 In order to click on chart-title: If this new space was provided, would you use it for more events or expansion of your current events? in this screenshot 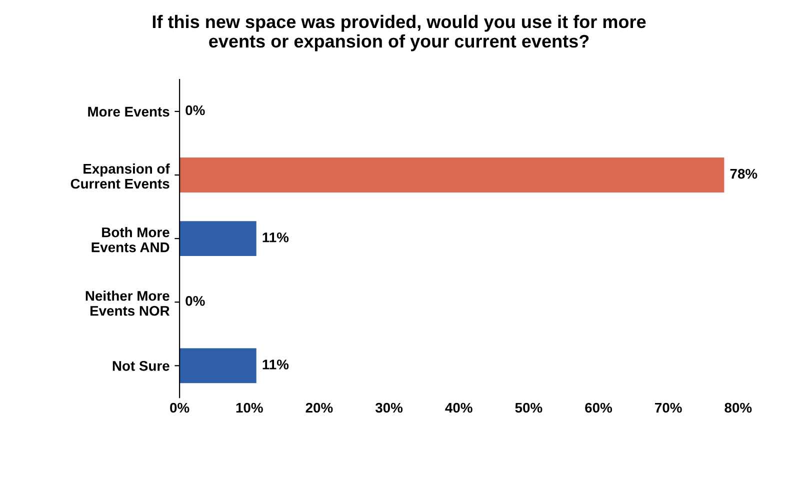, I will do `click(399, 33)`.